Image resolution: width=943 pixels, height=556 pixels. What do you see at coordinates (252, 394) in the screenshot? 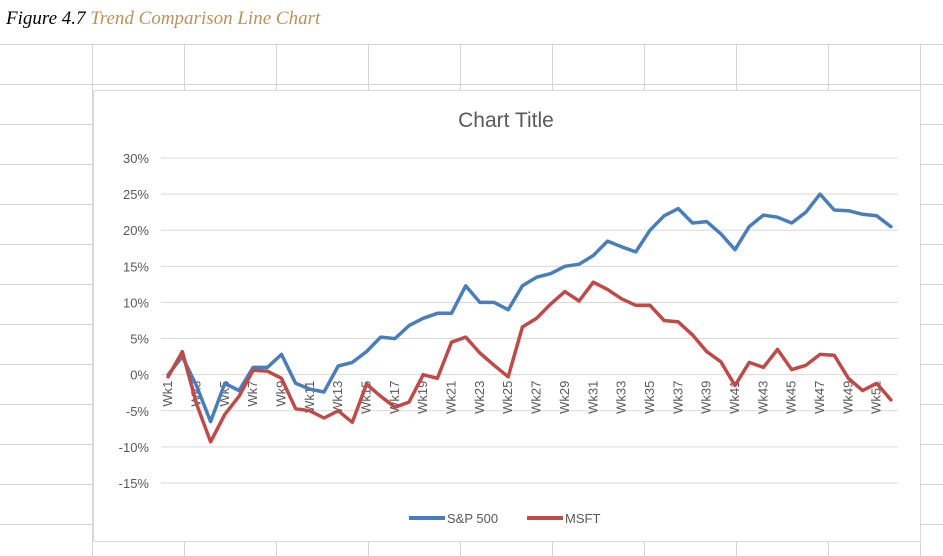
I see `x-tick-label: Wk7` at bounding box center [252, 394].